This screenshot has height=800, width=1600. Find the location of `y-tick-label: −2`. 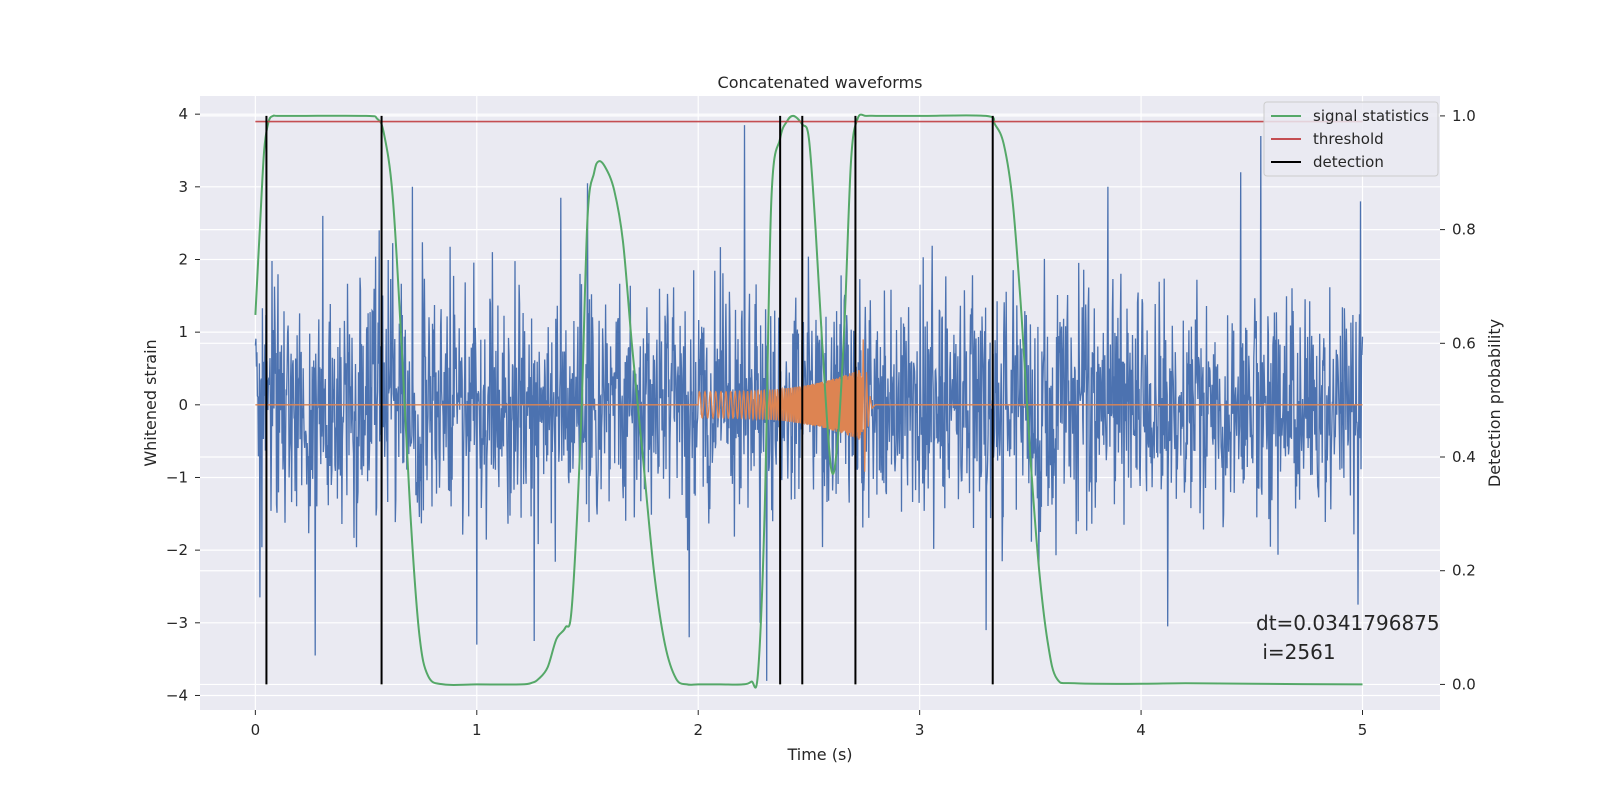

y-tick-label: −2 is located at coordinates (177, 550).